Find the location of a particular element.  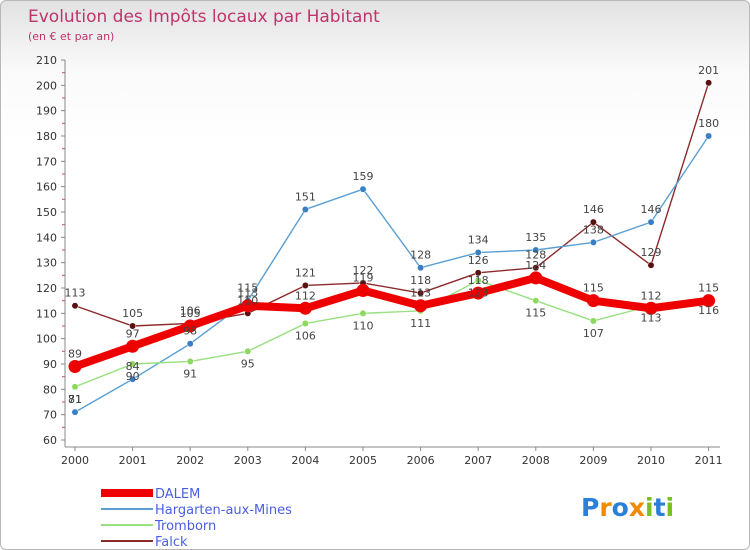

data-label-hargarten-aux-mines: 138 is located at coordinates (593, 229).